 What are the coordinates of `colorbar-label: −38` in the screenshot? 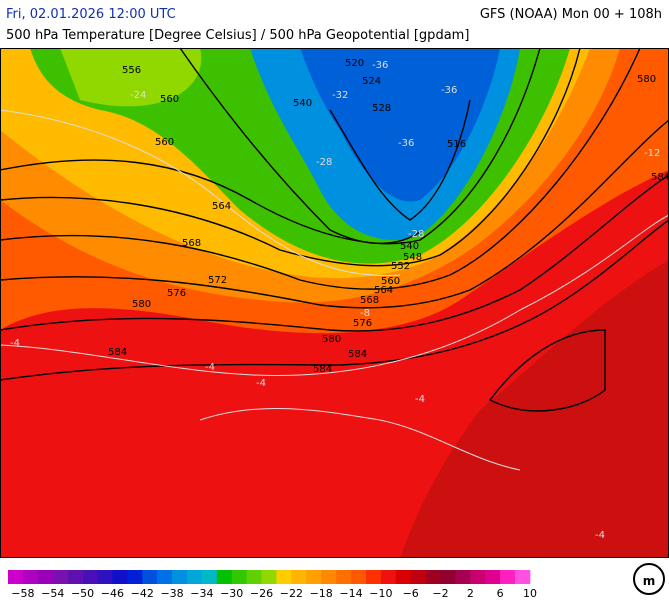 It's located at (171, 593).